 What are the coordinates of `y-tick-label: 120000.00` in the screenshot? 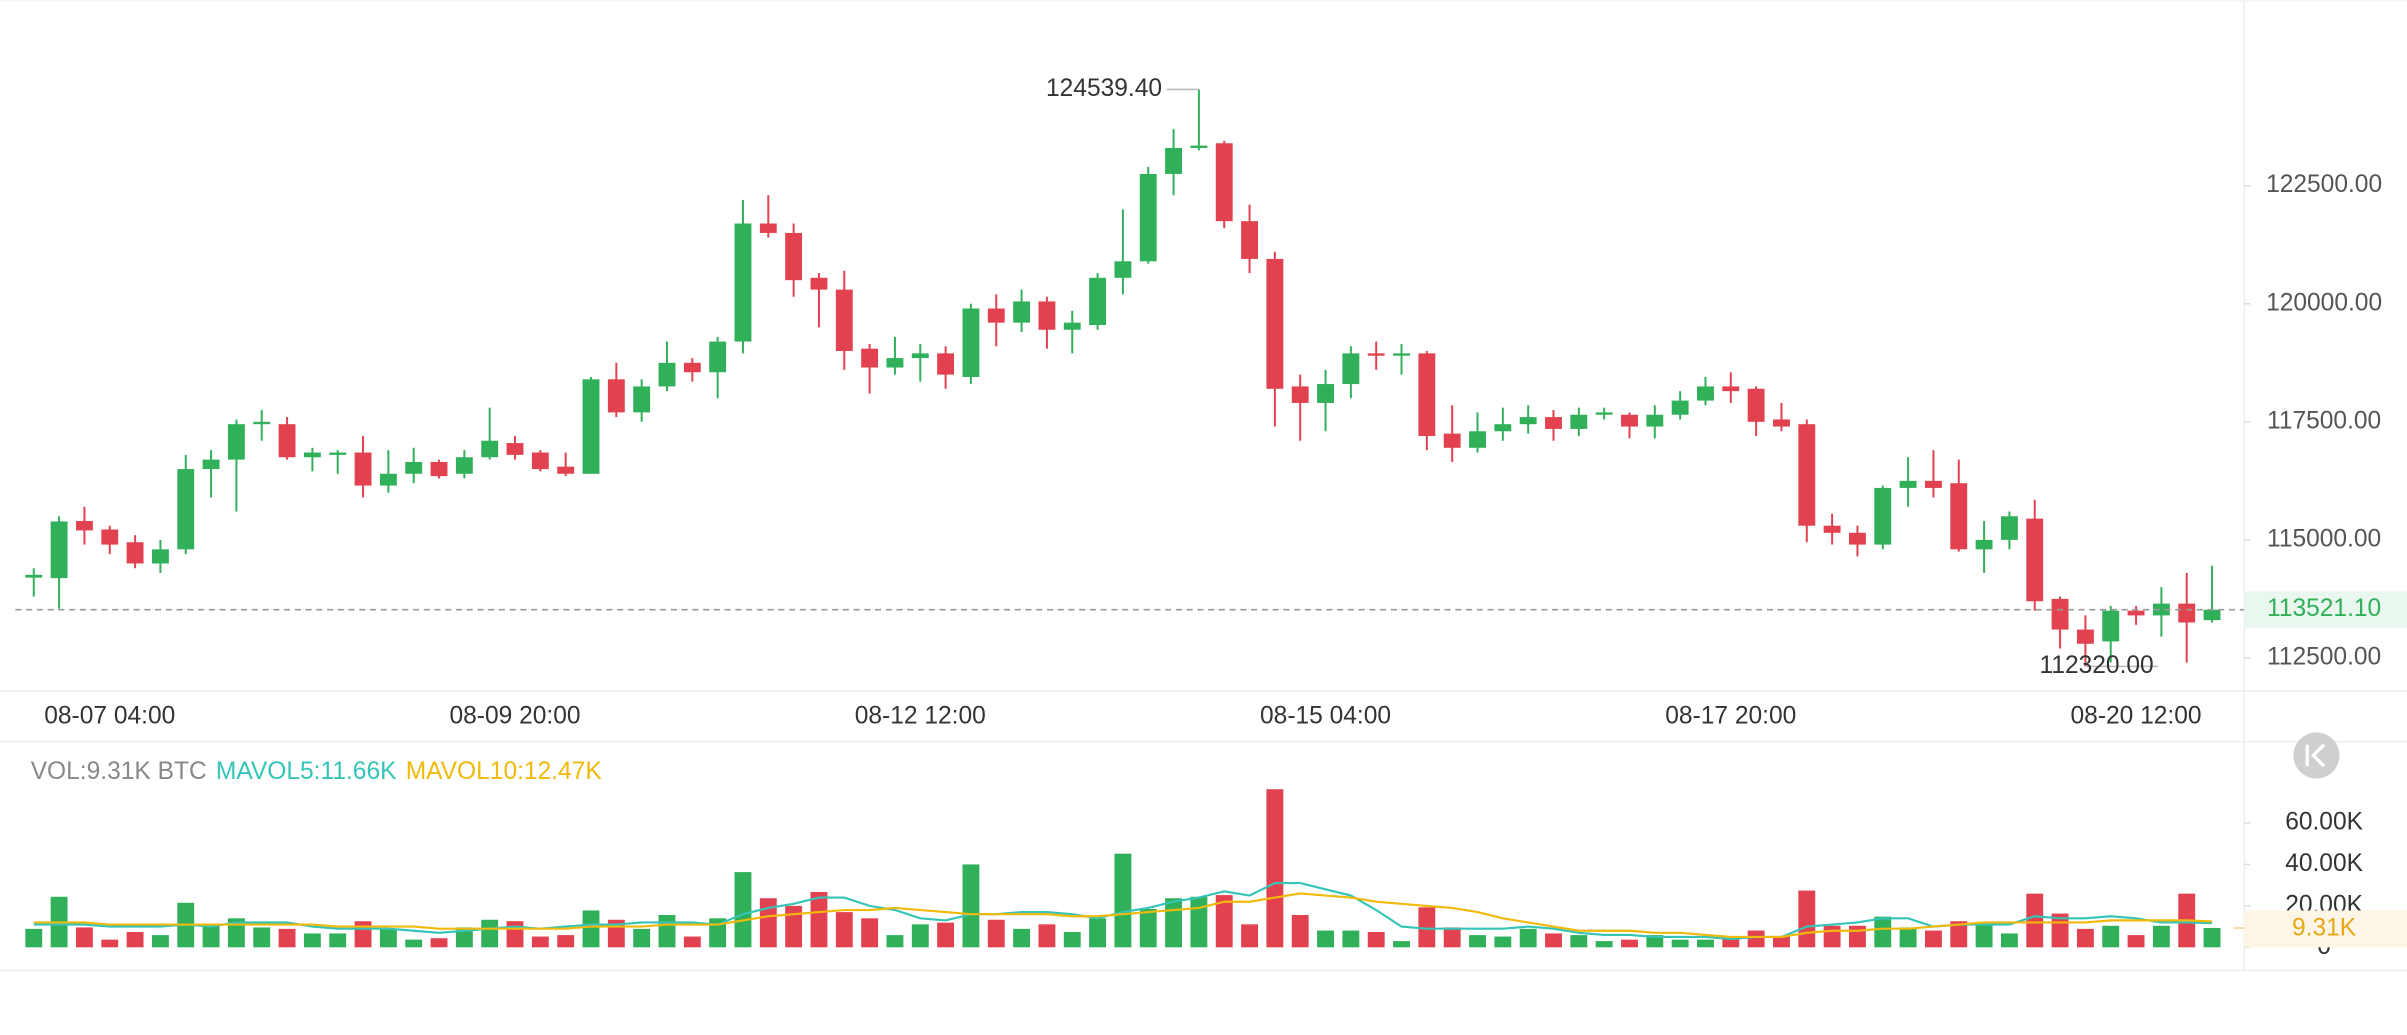 It's located at (2324, 302).